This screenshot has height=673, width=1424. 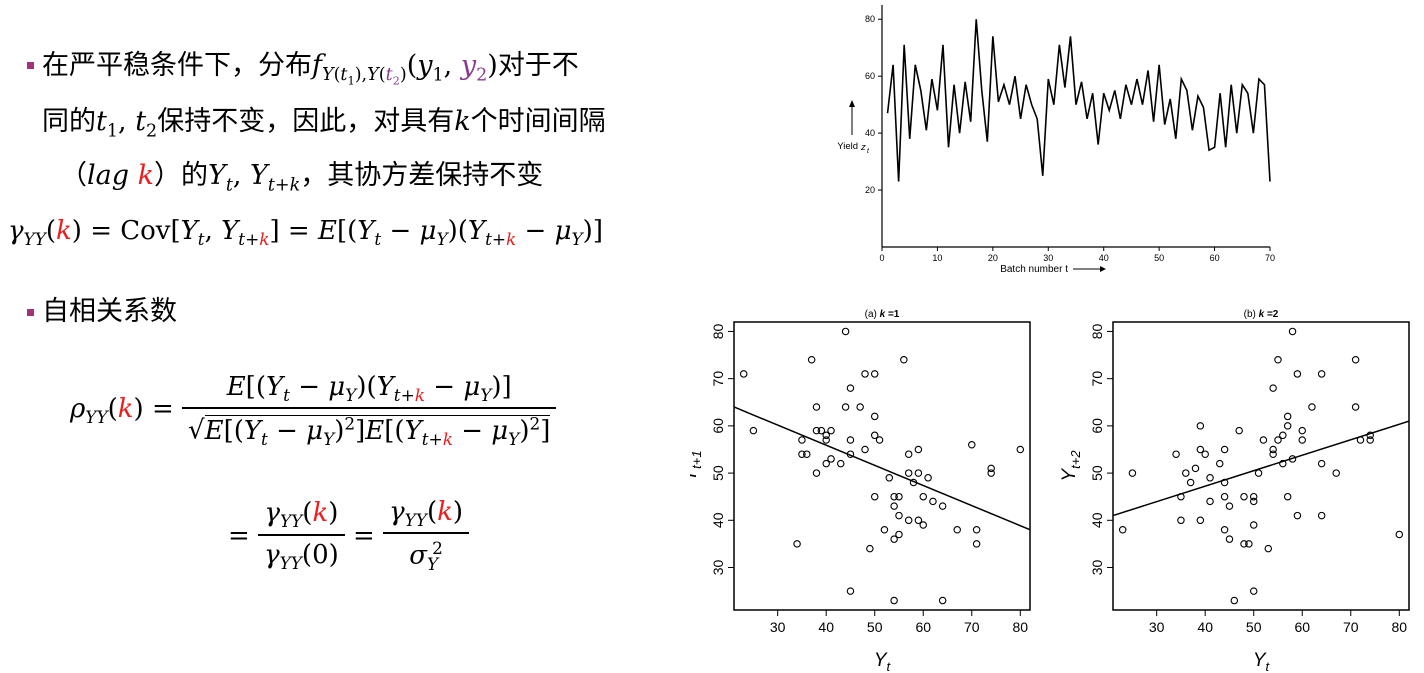 What do you see at coordinates (718, 568) in the screenshot?
I see `y-tick-label: 30` at bounding box center [718, 568].